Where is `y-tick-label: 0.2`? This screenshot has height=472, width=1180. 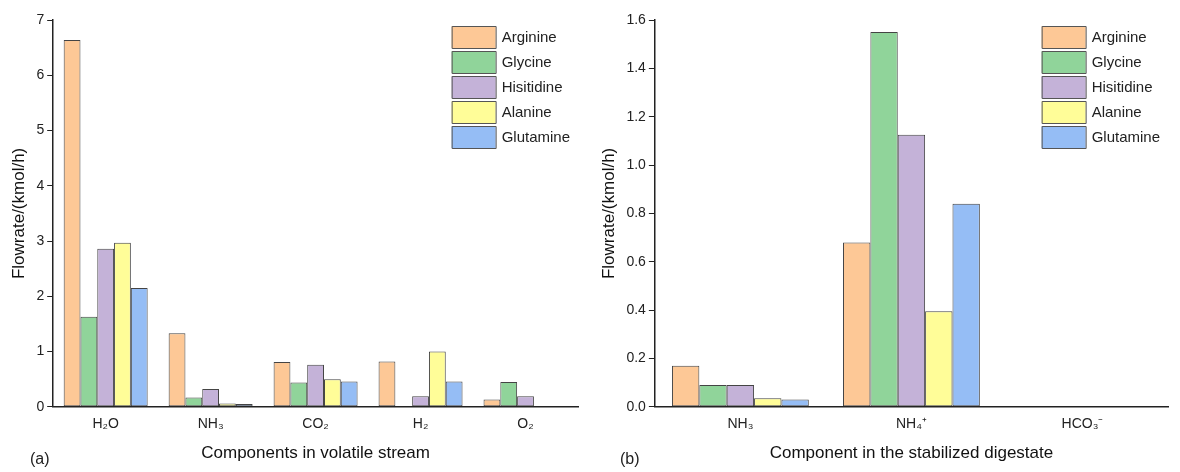 y-tick-label: 0.2 is located at coordinates (636, 357).